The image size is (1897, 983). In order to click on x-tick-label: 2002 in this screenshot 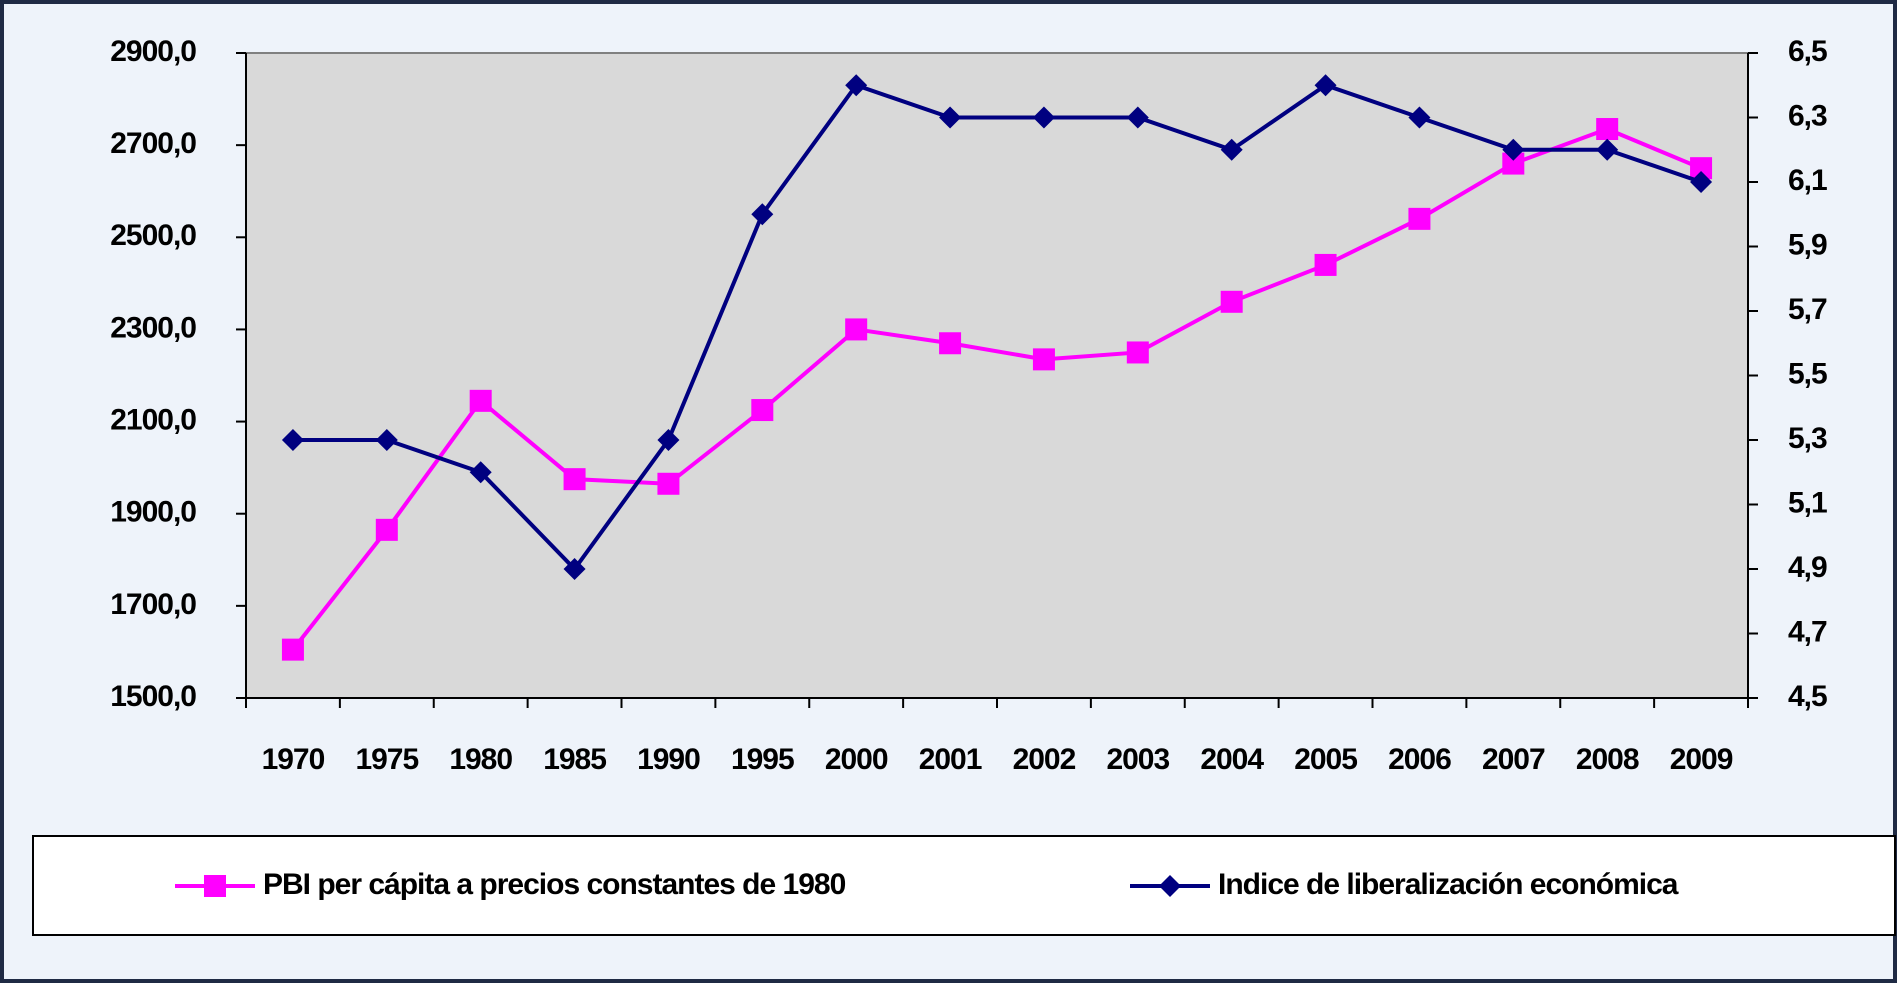, I will do `click(1044, 759)`.